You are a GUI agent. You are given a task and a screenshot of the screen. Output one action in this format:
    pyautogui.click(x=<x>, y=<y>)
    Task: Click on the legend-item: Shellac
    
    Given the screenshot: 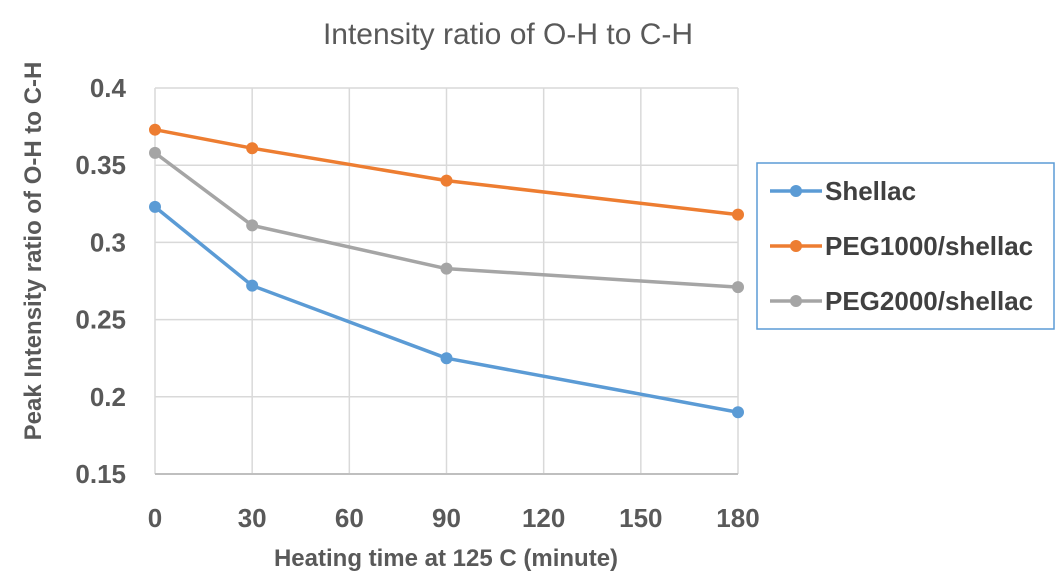 What is the action you would take?
    pyautogui.click(x=843, y=191)
    